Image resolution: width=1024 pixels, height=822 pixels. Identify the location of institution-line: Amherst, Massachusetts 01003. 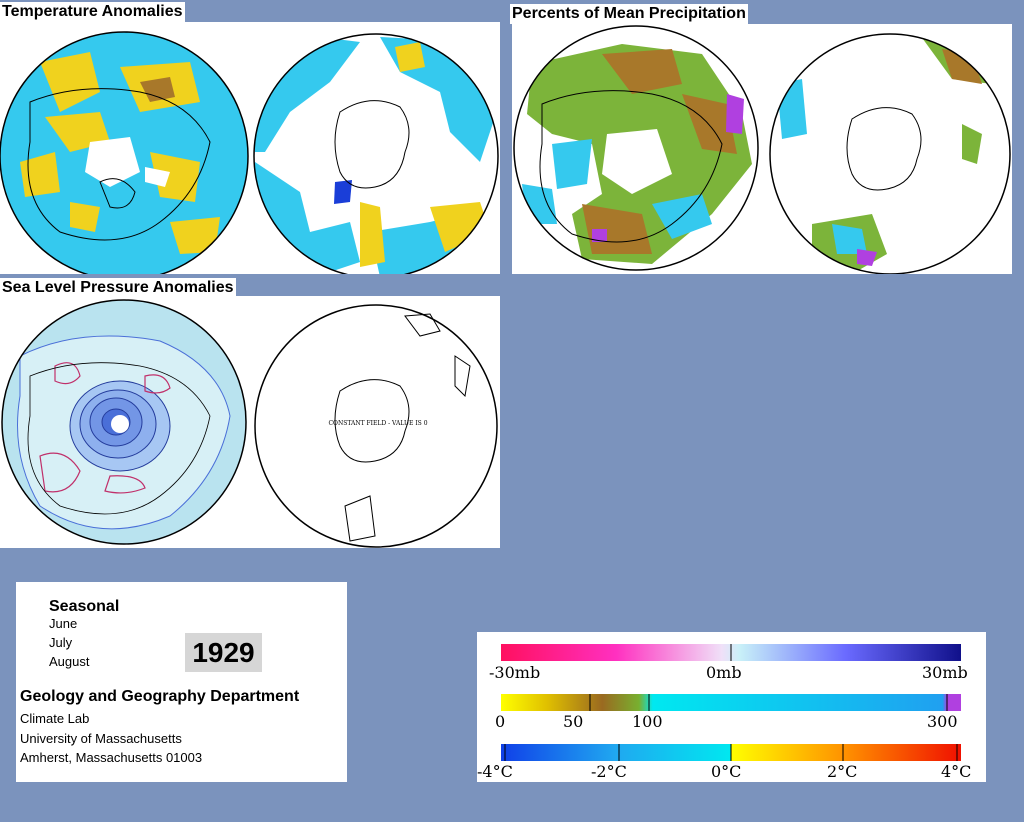
(111, 757).